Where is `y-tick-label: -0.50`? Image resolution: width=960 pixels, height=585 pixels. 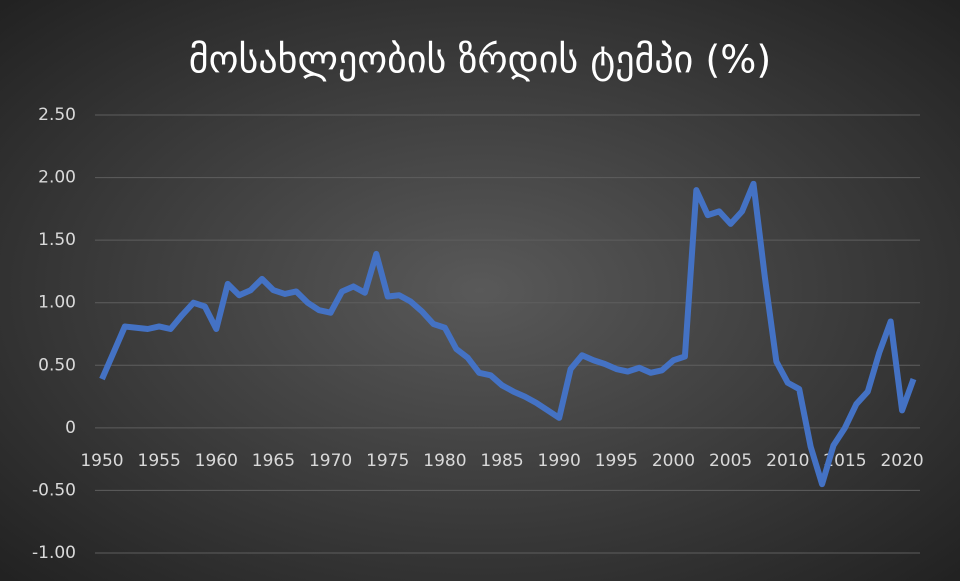
y-tick-label: -0.50 is located at coordinates (54, 490).